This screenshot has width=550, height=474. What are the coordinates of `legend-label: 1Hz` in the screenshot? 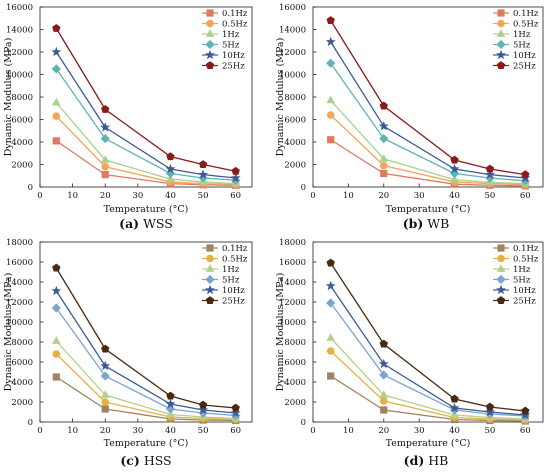 It's located at (231, 35).